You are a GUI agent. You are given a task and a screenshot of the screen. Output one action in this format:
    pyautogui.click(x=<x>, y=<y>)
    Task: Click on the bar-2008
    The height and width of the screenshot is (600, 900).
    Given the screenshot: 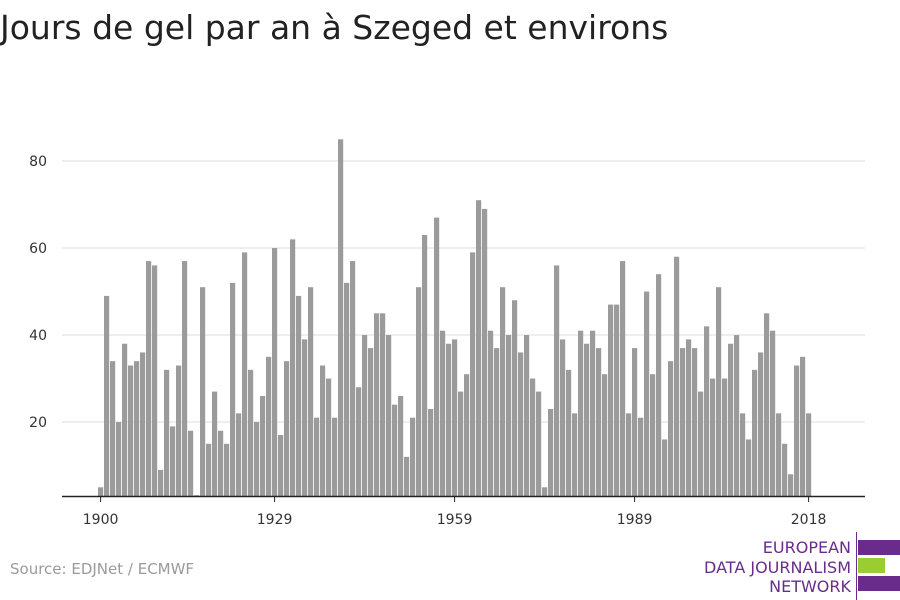 What is the action you would take?
    pyautogui.click(x=749, y=467)
    